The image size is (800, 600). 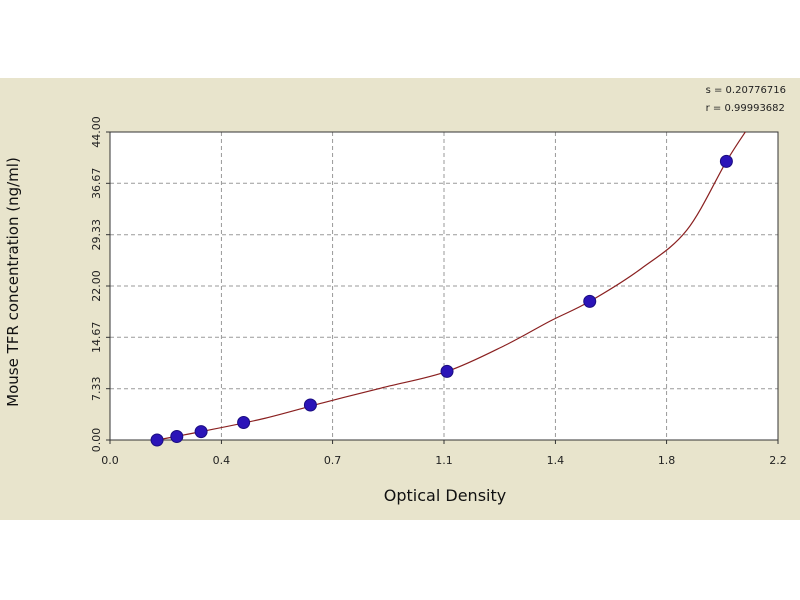 I want to click on y-tick-label: 36.67, so click(x=96, y=184).